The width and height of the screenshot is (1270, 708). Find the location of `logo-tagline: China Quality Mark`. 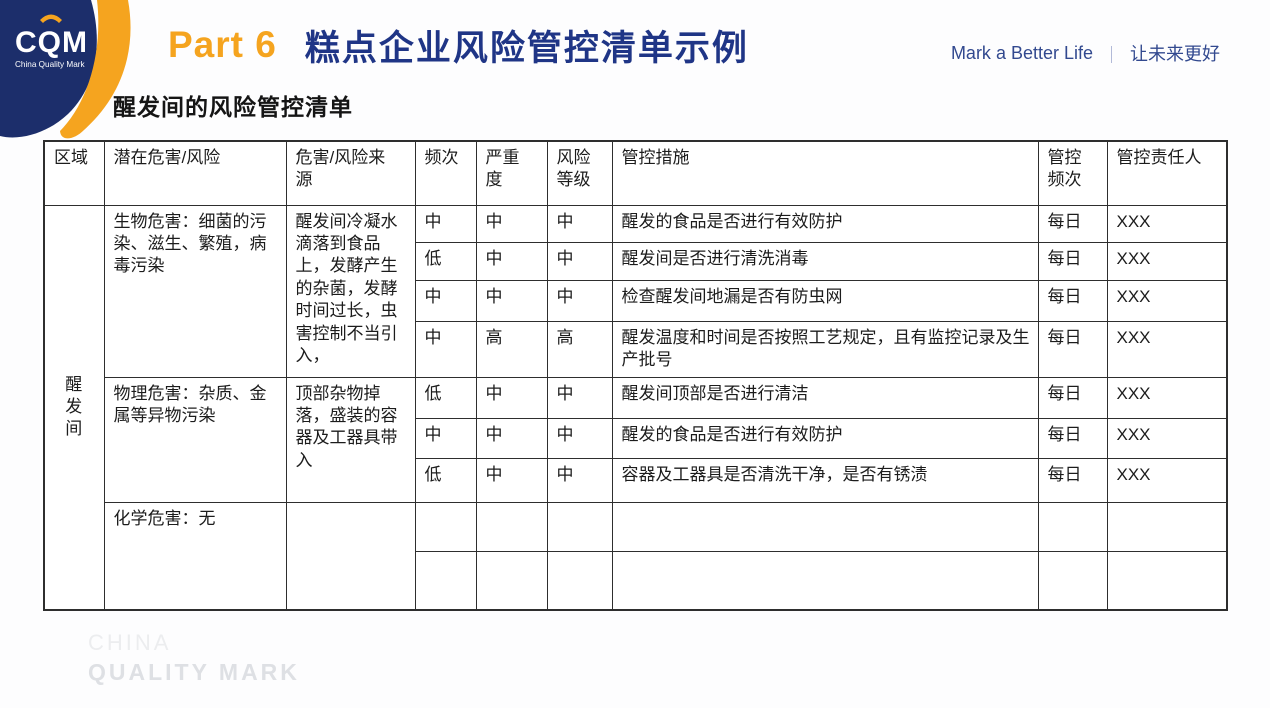

logo-tagline: China Quality Mark is located at coordinates (50, 64).